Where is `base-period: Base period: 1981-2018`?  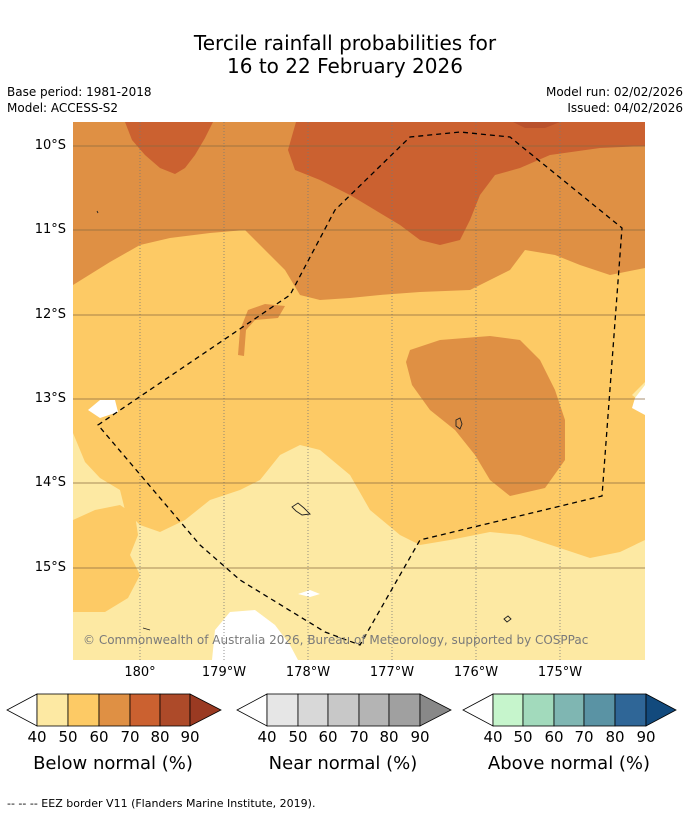 base-period: Base period: 1981-2018 is located at coordinates (79, 92).